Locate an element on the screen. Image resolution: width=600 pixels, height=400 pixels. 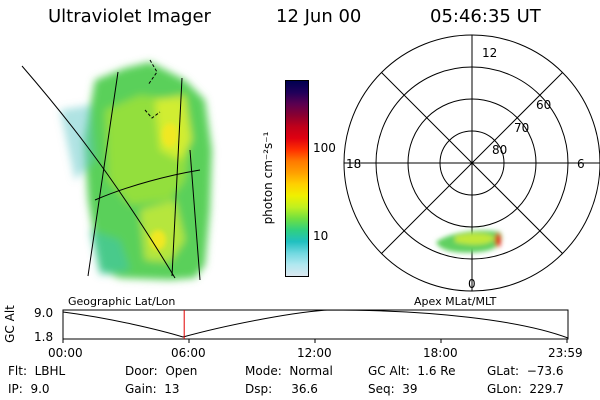
xtick-0600: 06:00 is located at coordinates (188, 353).